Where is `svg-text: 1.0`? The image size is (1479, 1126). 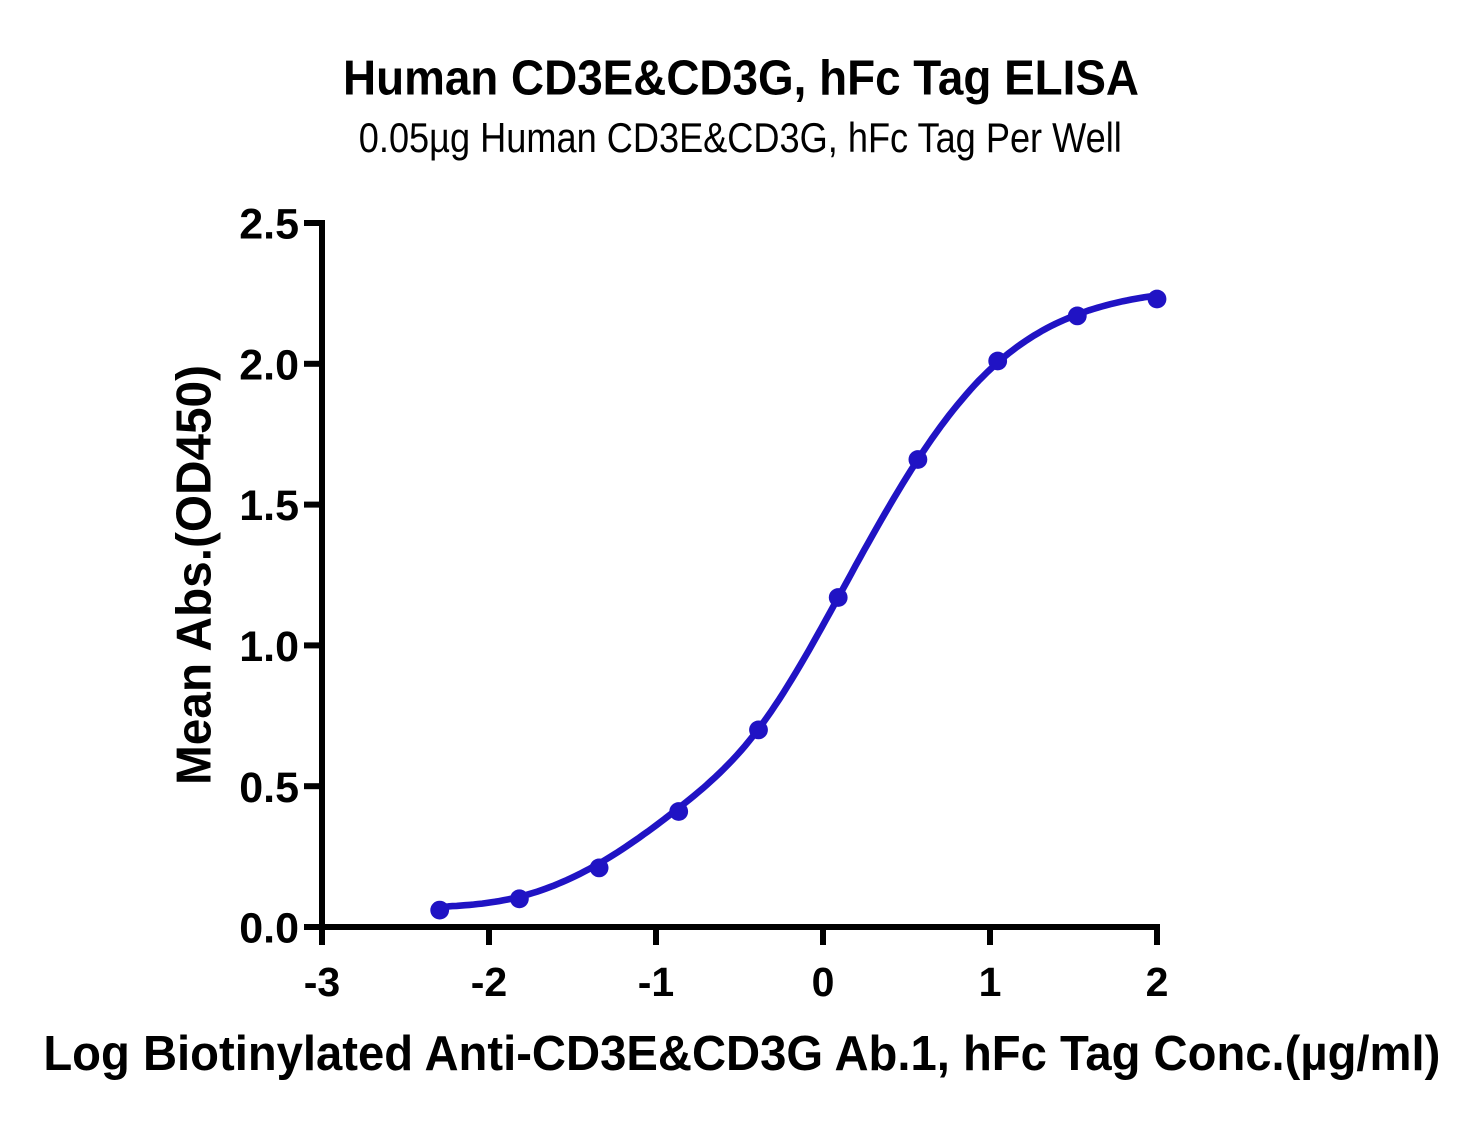 svg-text: 1.0 is located at coordinates (269, 647).